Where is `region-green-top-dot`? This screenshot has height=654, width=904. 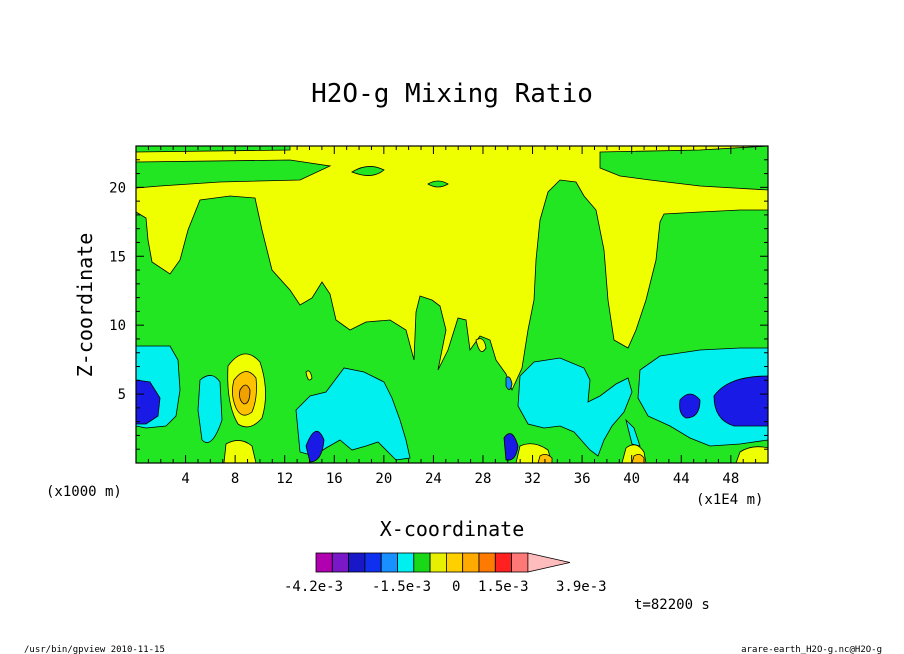 region-green-top-dot is located at coordinates (438, 184).